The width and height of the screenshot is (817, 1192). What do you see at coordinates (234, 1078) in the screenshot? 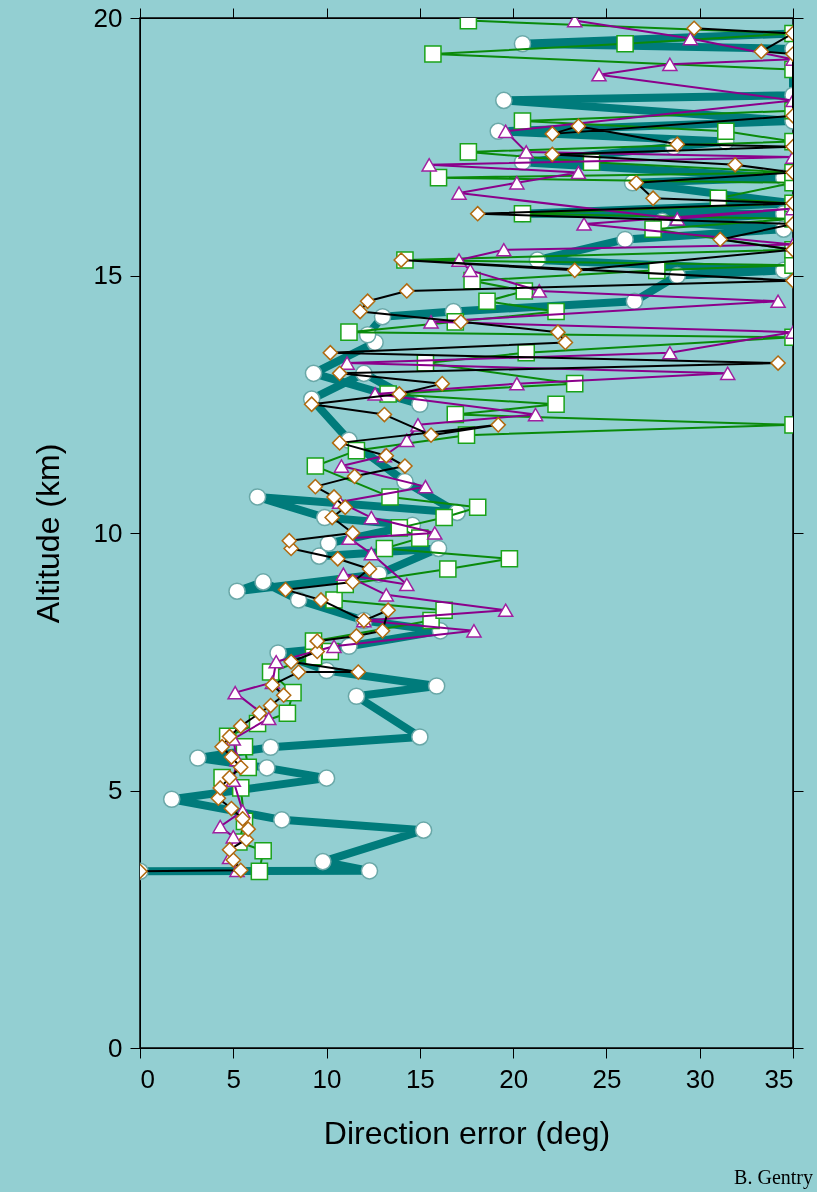
I see `x-tick-label: 5` at bounding box center [234, 1078].